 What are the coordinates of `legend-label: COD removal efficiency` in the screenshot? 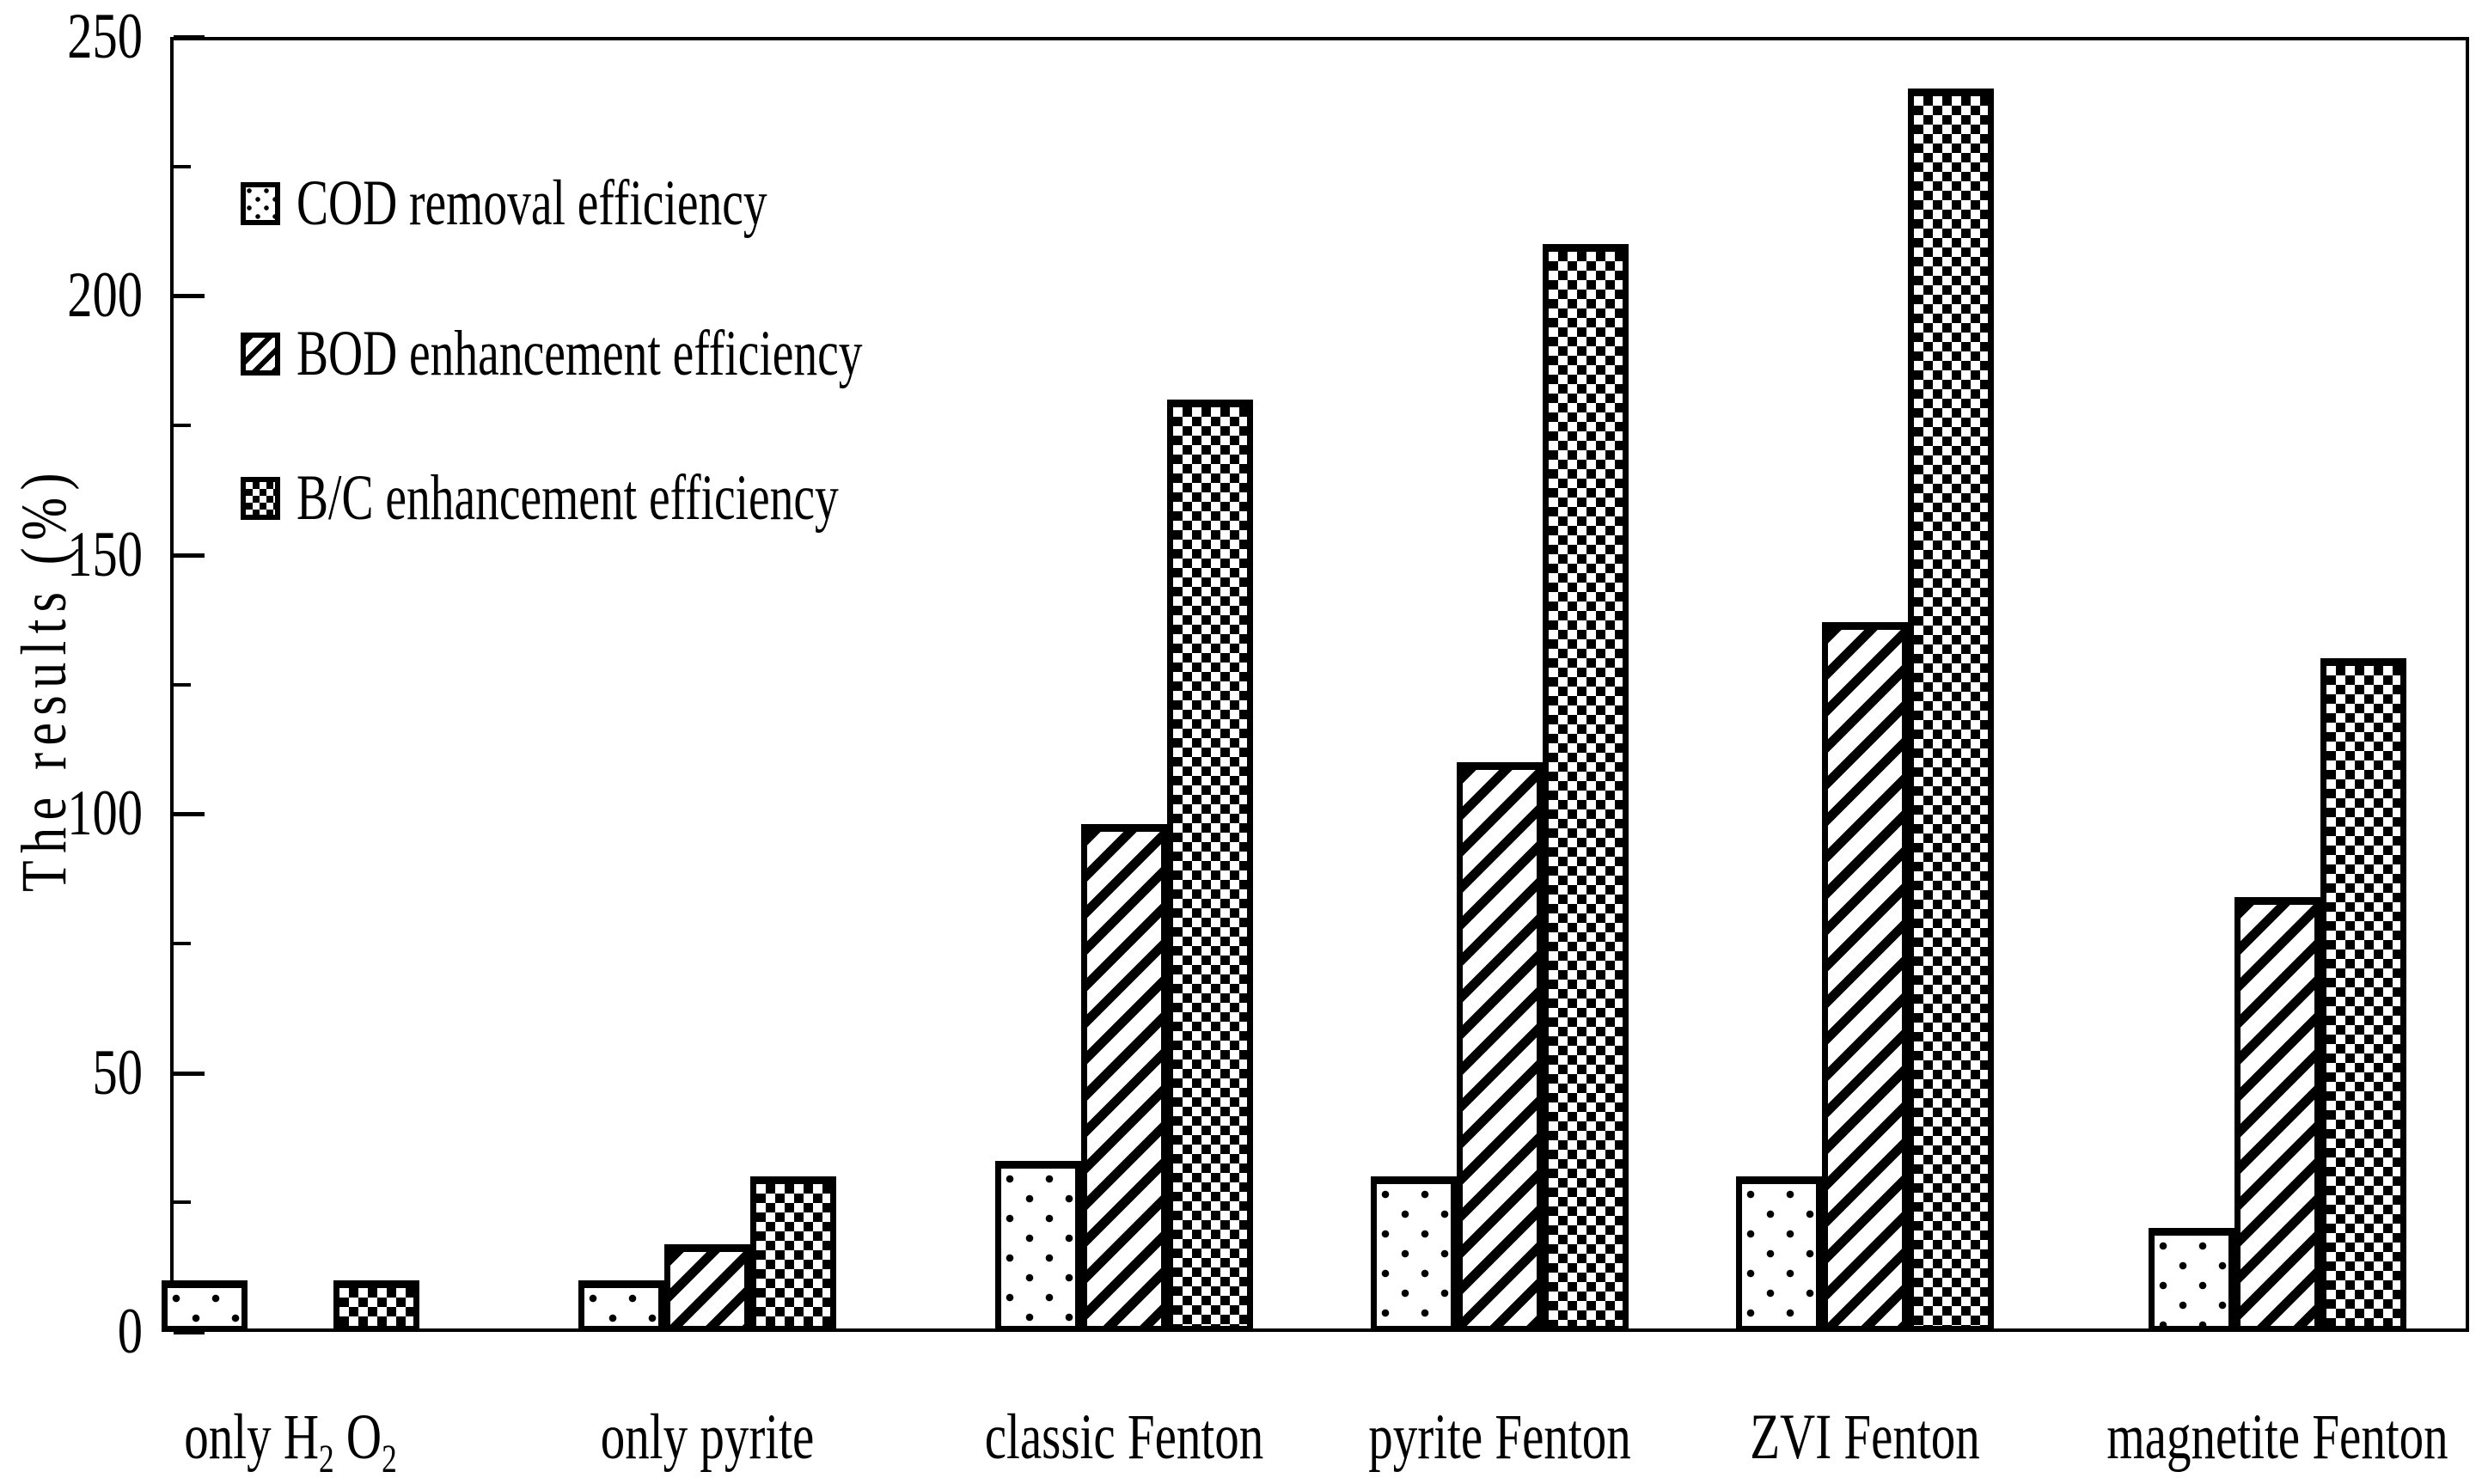 It's located at (531, 204).